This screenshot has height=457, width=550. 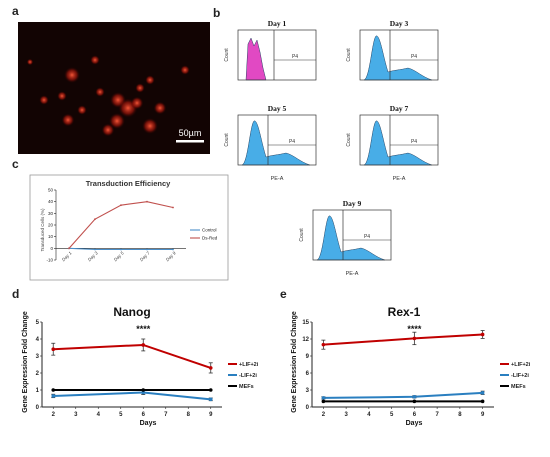 What do you see at coordinates (189, 415) in the screenshot?
I see `x-tick-label: 8` at bounding box center [189, 415].